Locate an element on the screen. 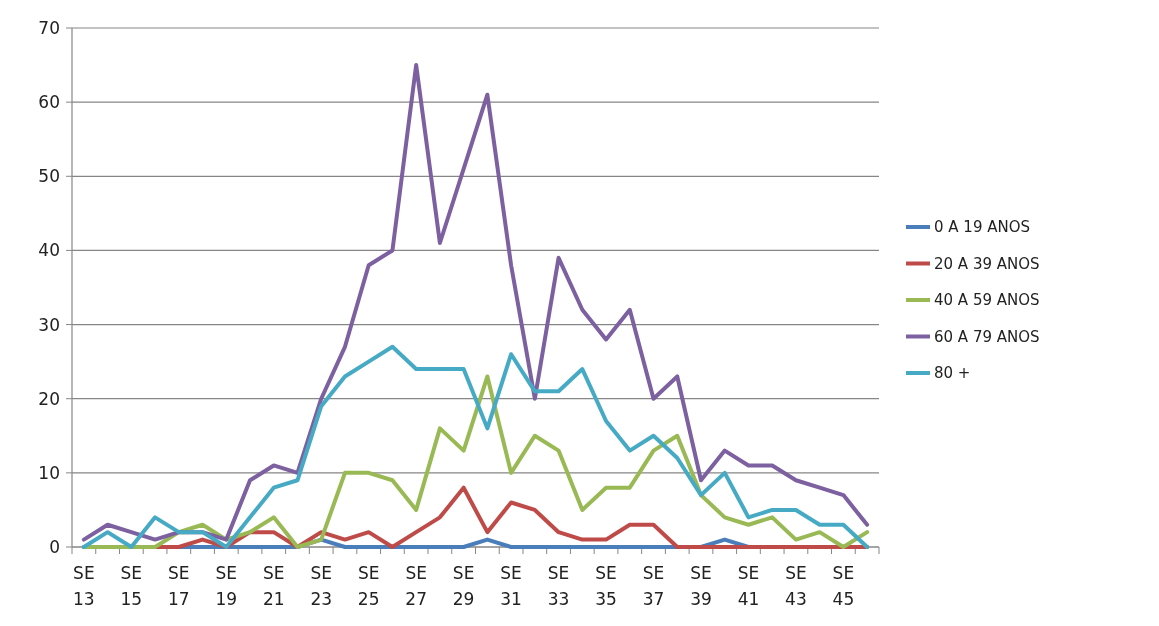 This screenshot has height=626, width=1159. x-tick-label: SE 25 is located at coordinates (368, 586).